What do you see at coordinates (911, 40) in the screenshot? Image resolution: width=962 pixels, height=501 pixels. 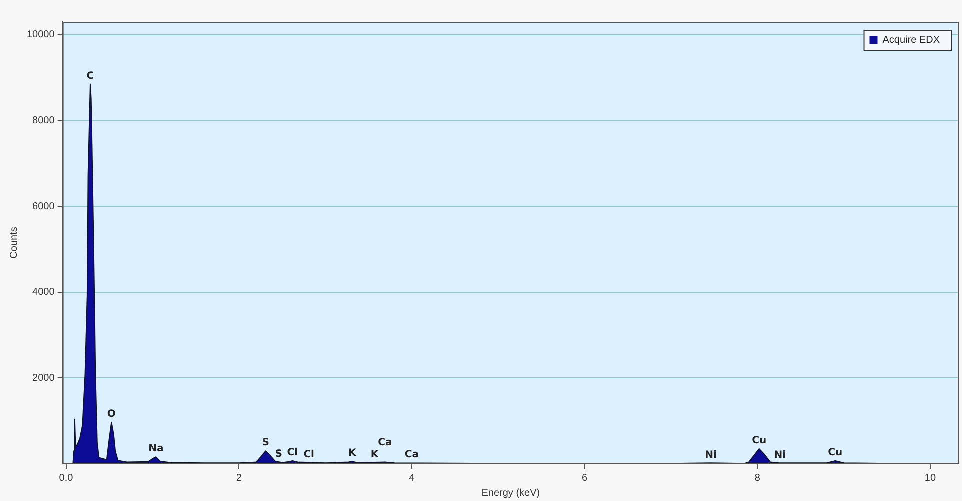 I see `legend-label: Acquire EDX` at bounding box center [911, 40].